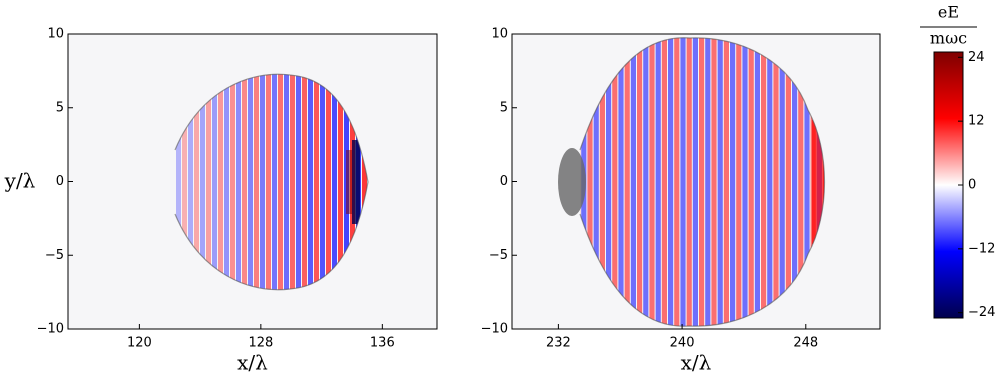  I want to click on colorbar-tick-label: −12, so click(981, 248).